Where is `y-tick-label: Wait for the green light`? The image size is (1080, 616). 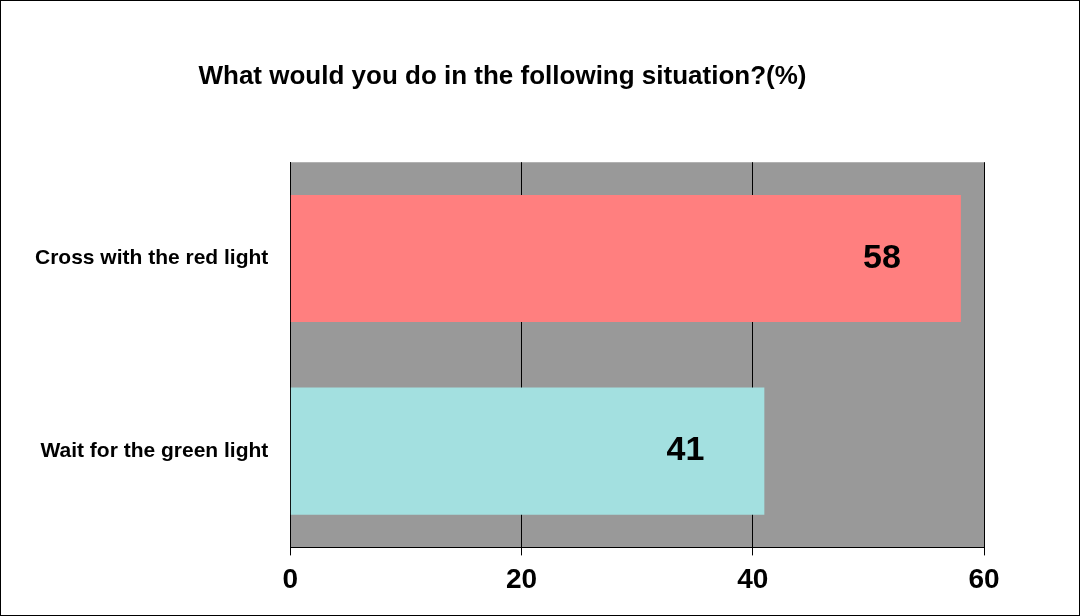 y-tick-label: Wait for the green light is located at coordinates (154, 449).